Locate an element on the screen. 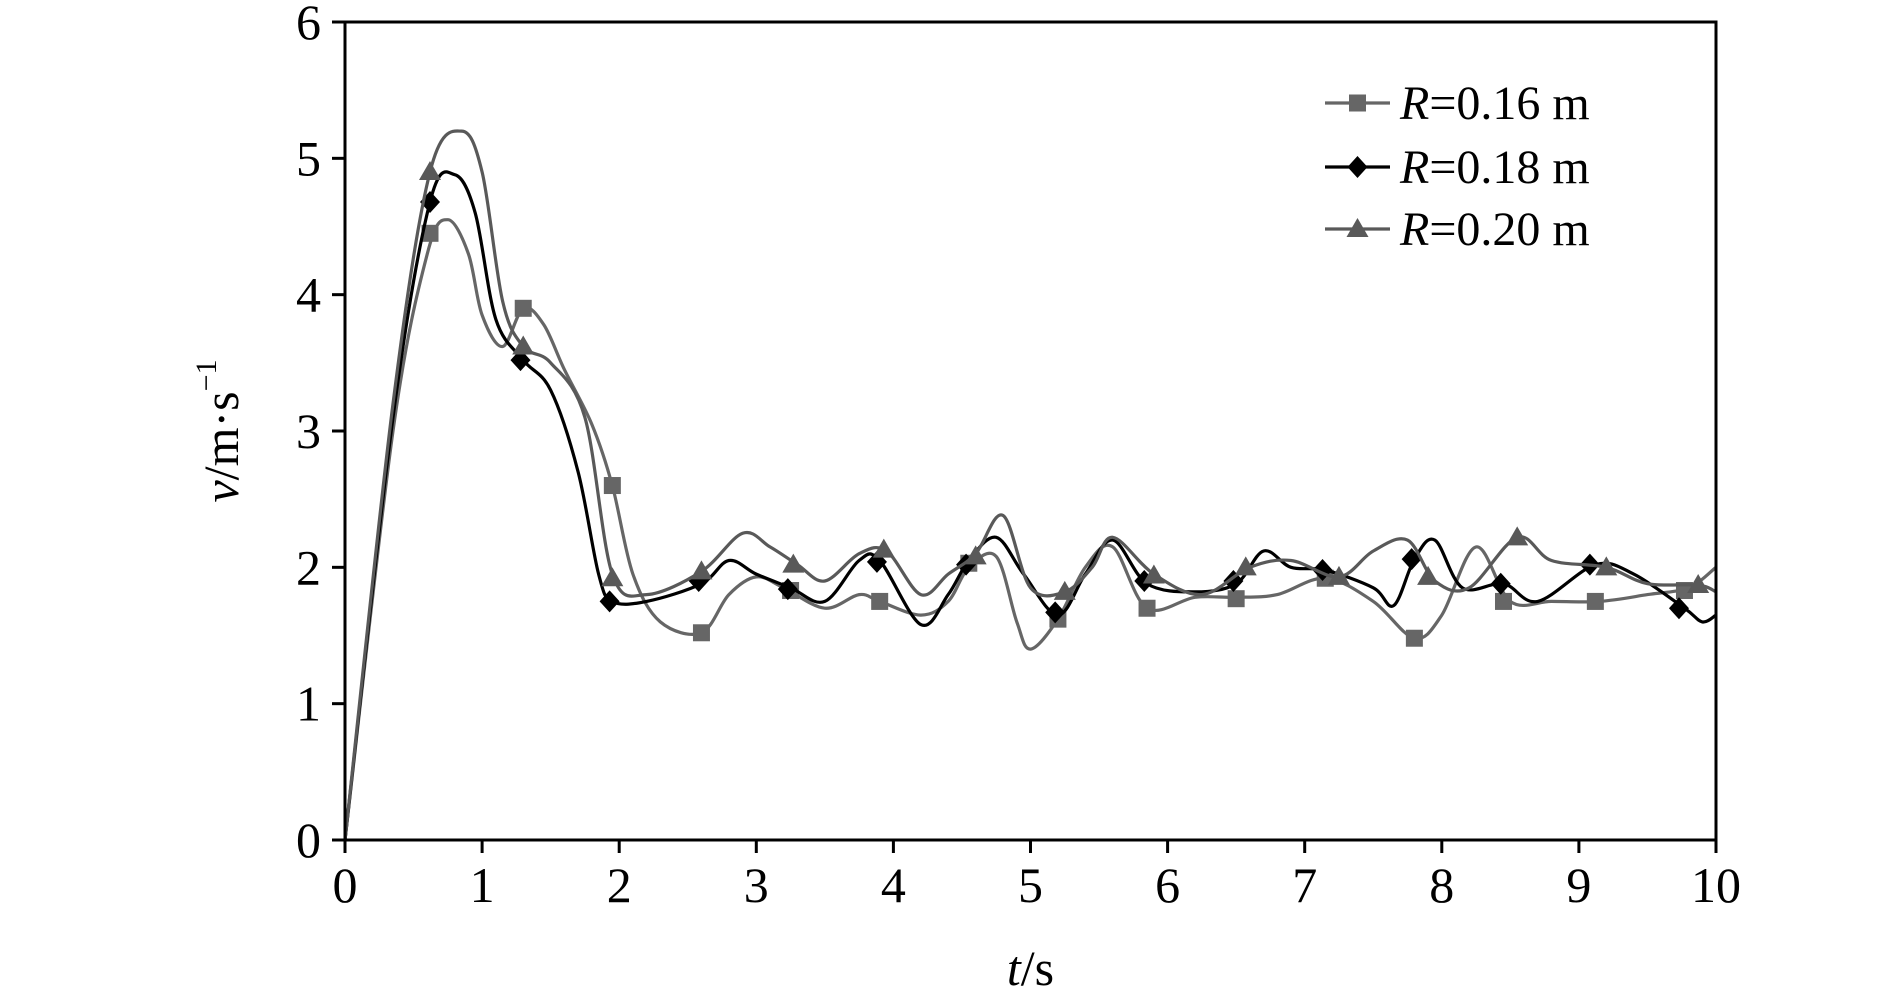 This screenshot has width=1890, height=997. legend-entry-r018: R=0.18 m is located at coordinates (1457, 167).